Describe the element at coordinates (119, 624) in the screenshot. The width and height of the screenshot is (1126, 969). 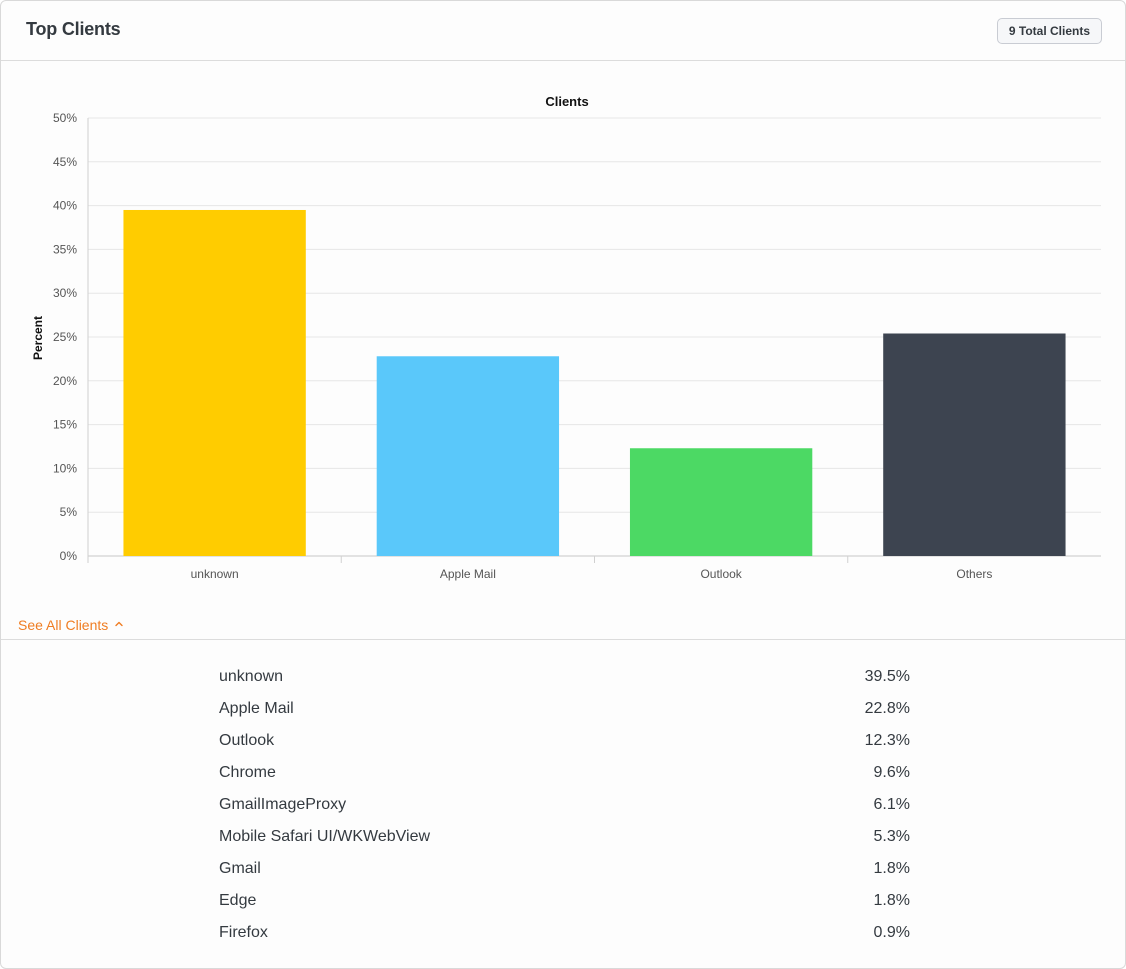
I see `chevron-up-icon` at that location.